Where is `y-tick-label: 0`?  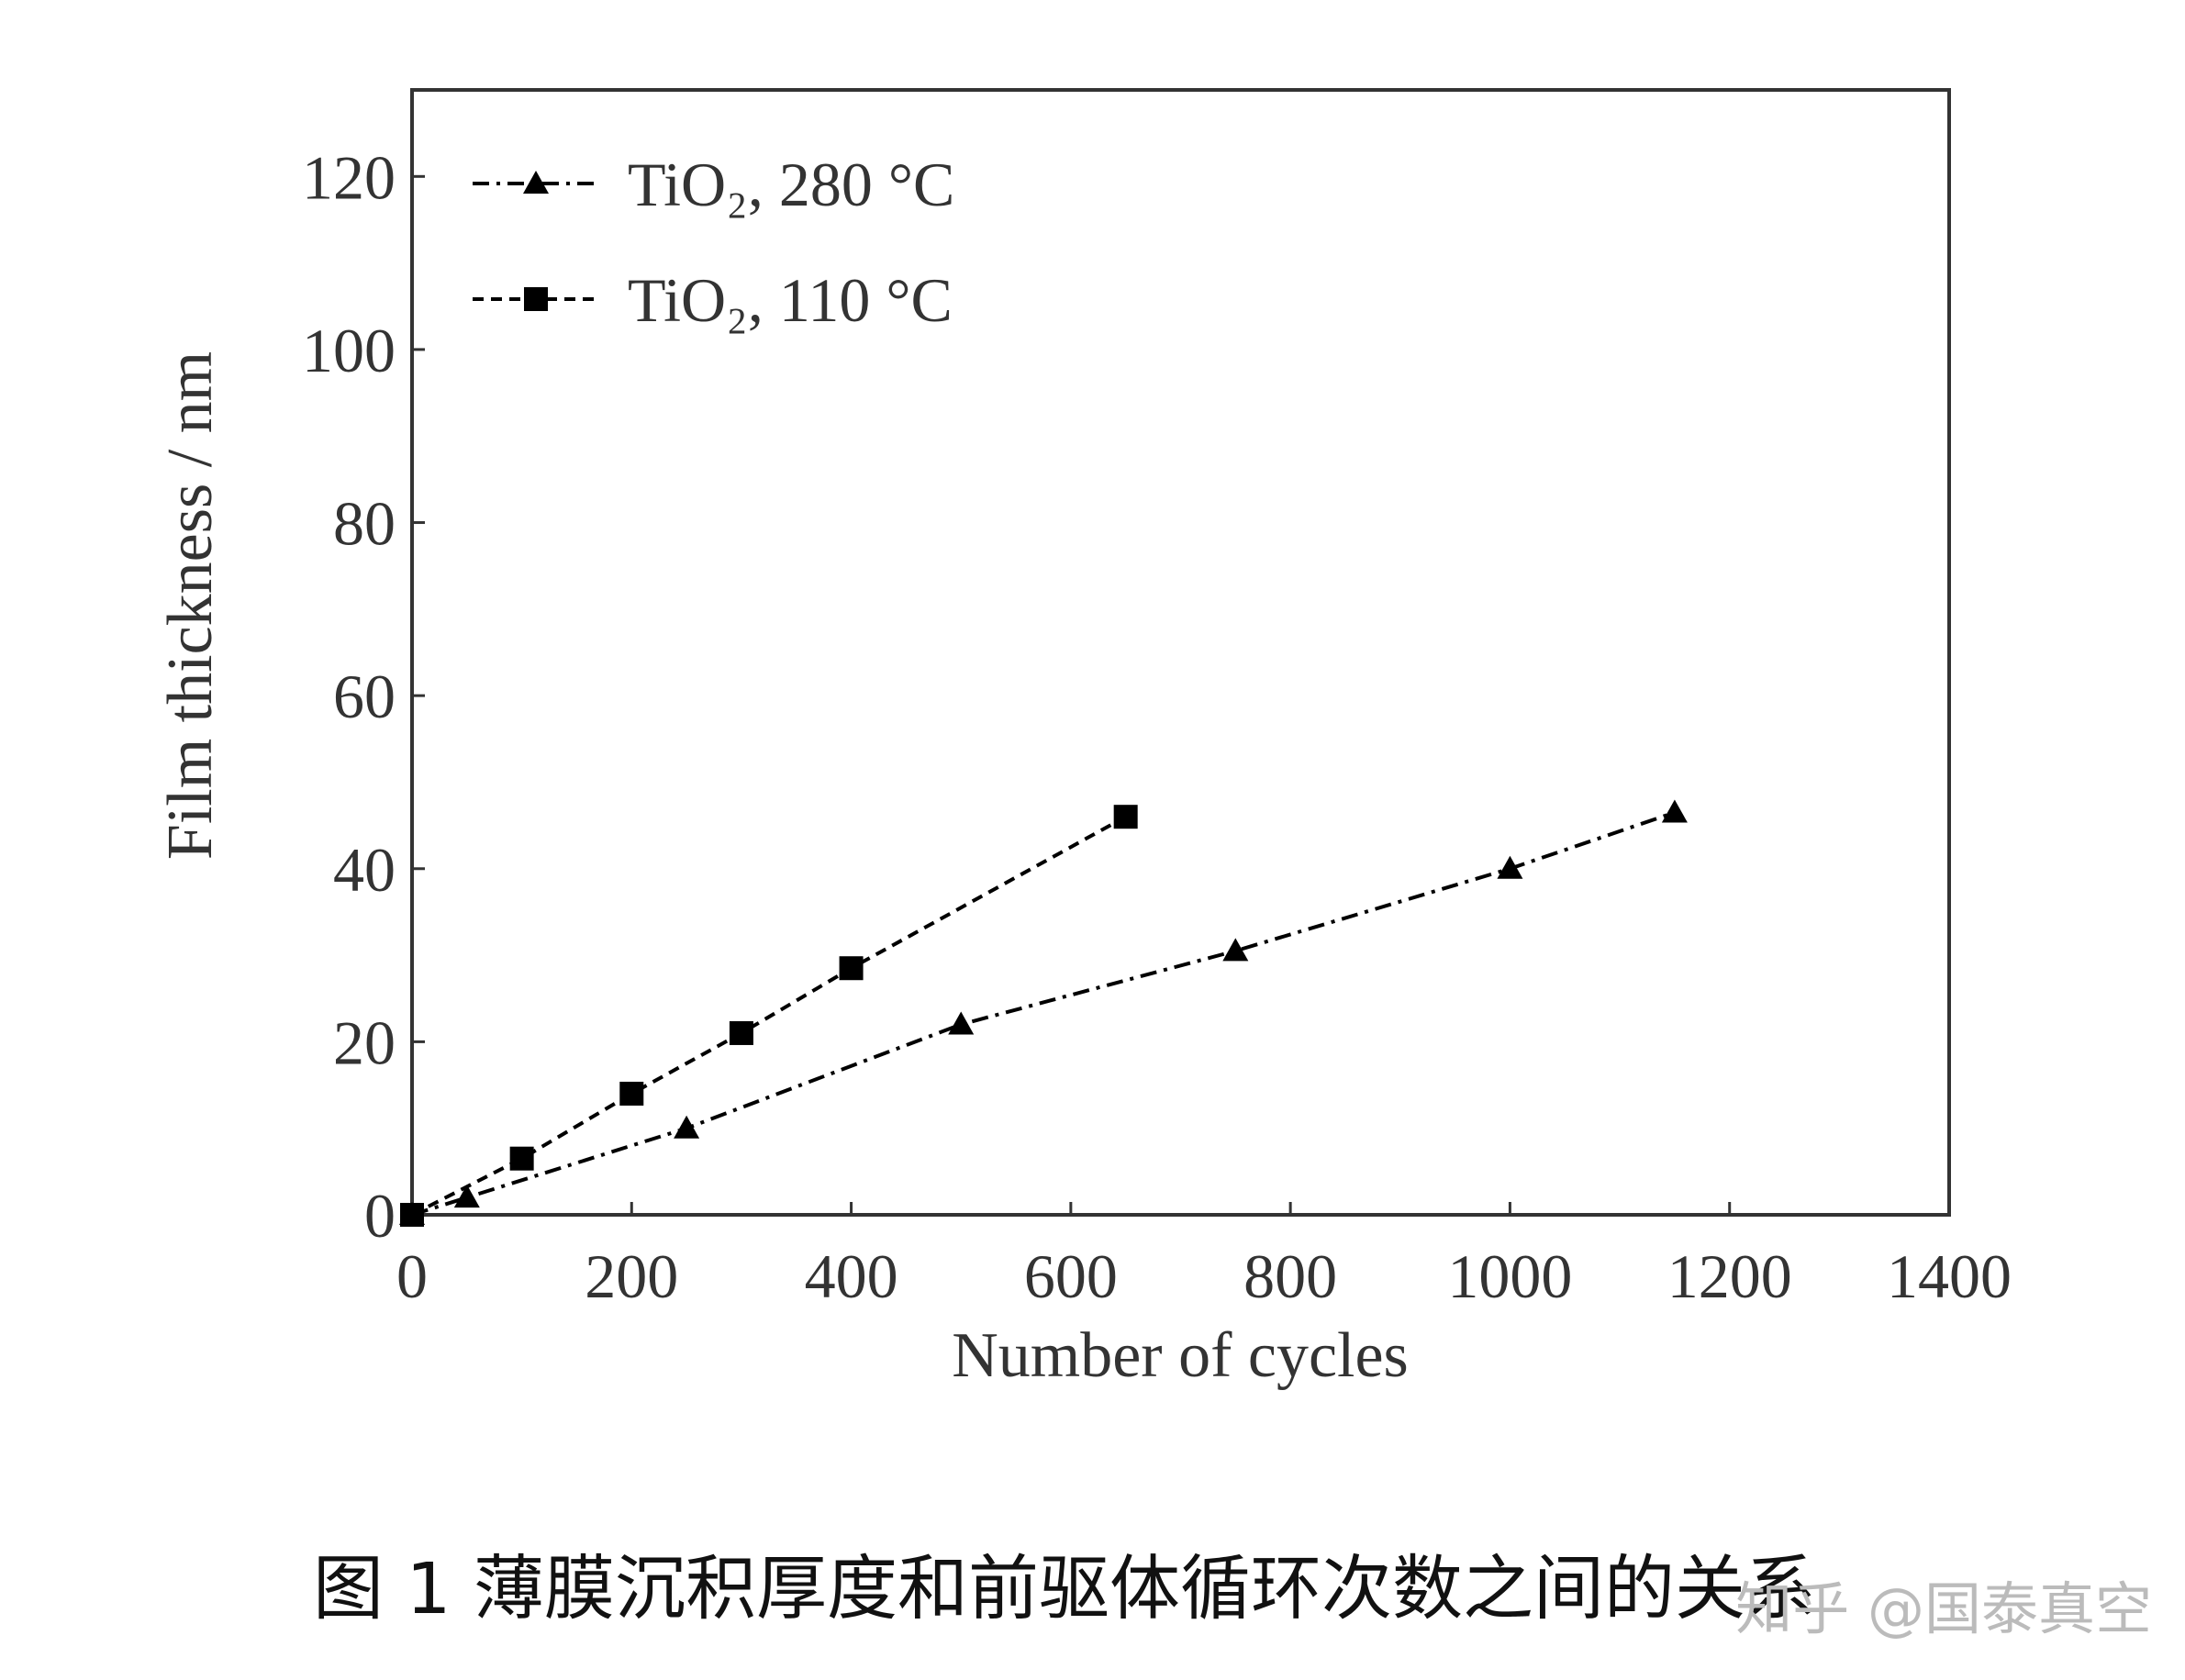
y-tick-label: 0 is located at coordinates (380, 1216).